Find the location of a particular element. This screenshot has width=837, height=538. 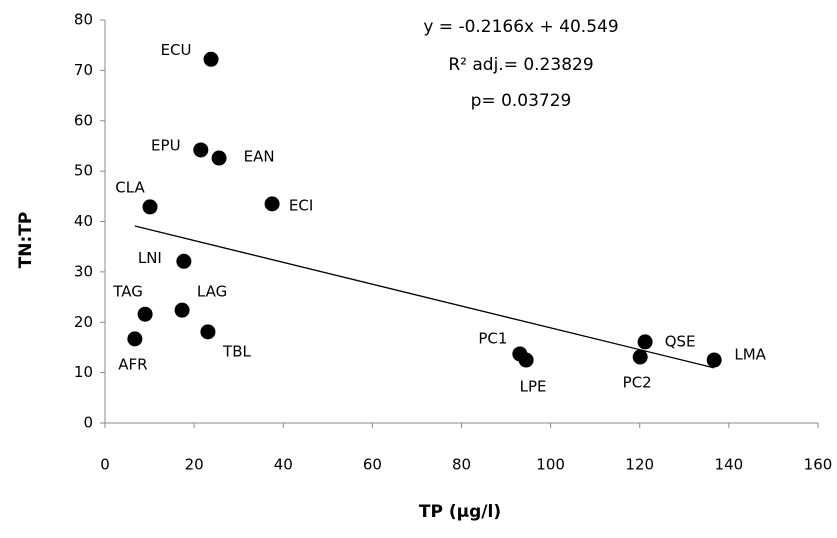

point-label: QSE is located at coordinates (680, 341).